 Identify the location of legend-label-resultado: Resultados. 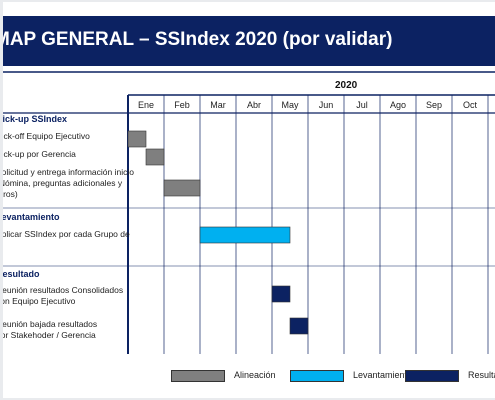
(481, 375).